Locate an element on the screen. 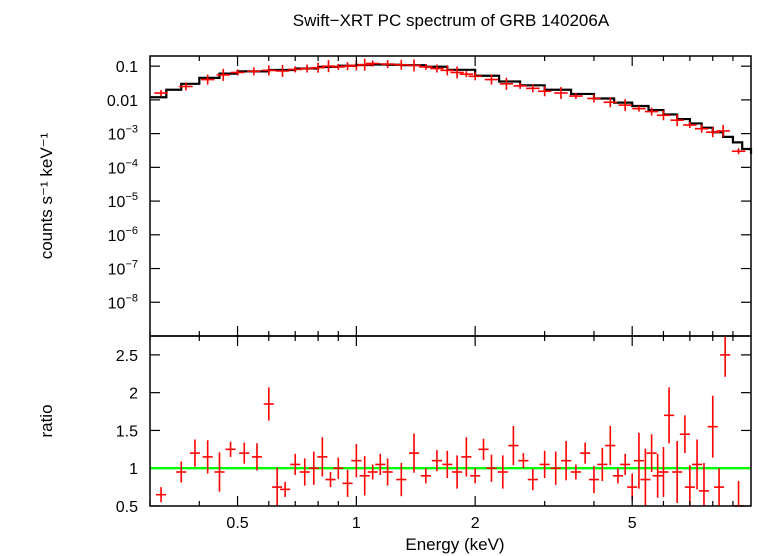  x-tick-label: 1 is located at coordinates (356, 523).